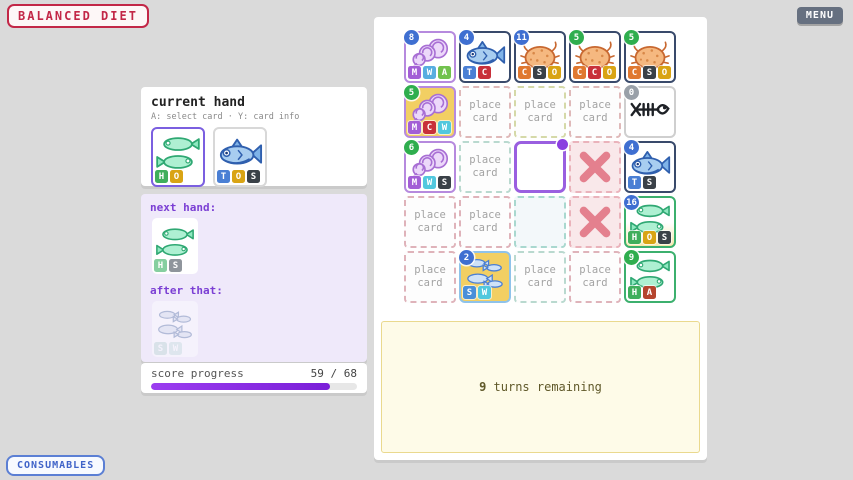 This screenshot has height=480, width=853. Describe the element at coordinates (429, 72) in the screenshot. I see `nutrient-badge-w: W` at that location.